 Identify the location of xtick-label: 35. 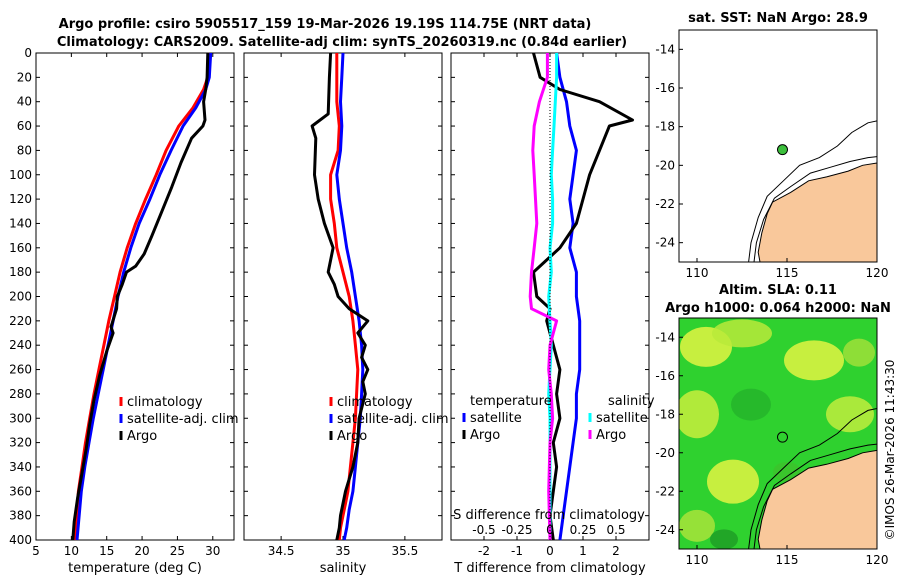
(342, 551).